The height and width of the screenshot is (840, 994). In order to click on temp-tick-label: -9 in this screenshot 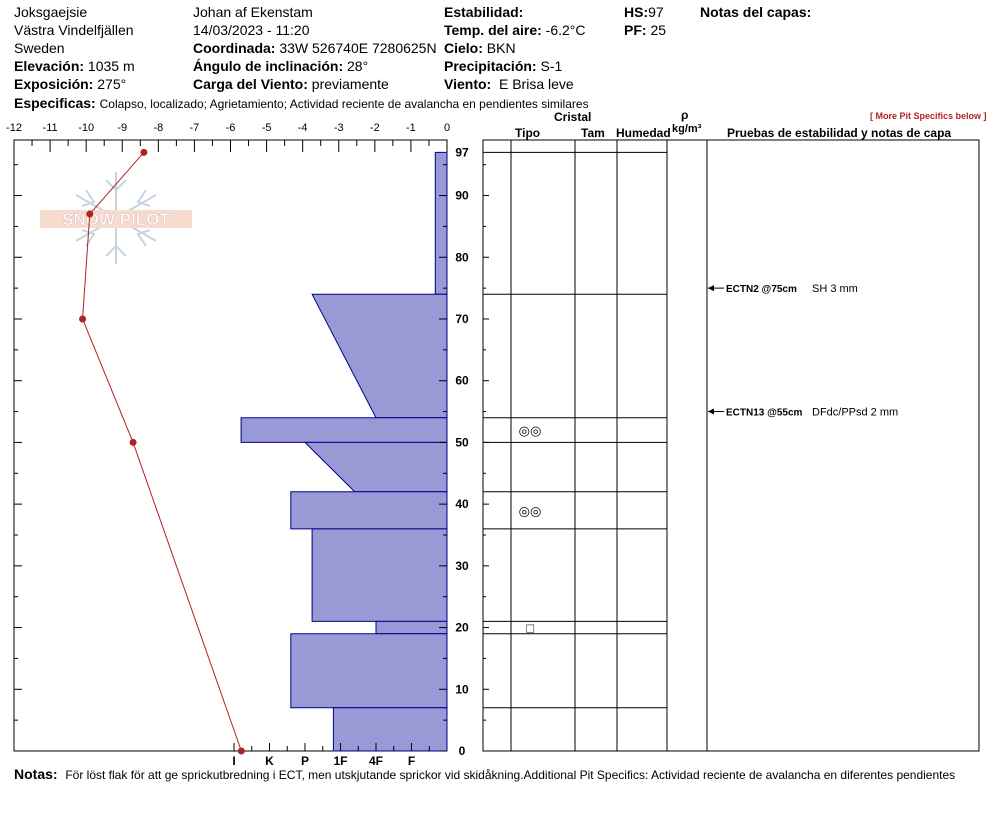, I will do `click(122, 128)`.